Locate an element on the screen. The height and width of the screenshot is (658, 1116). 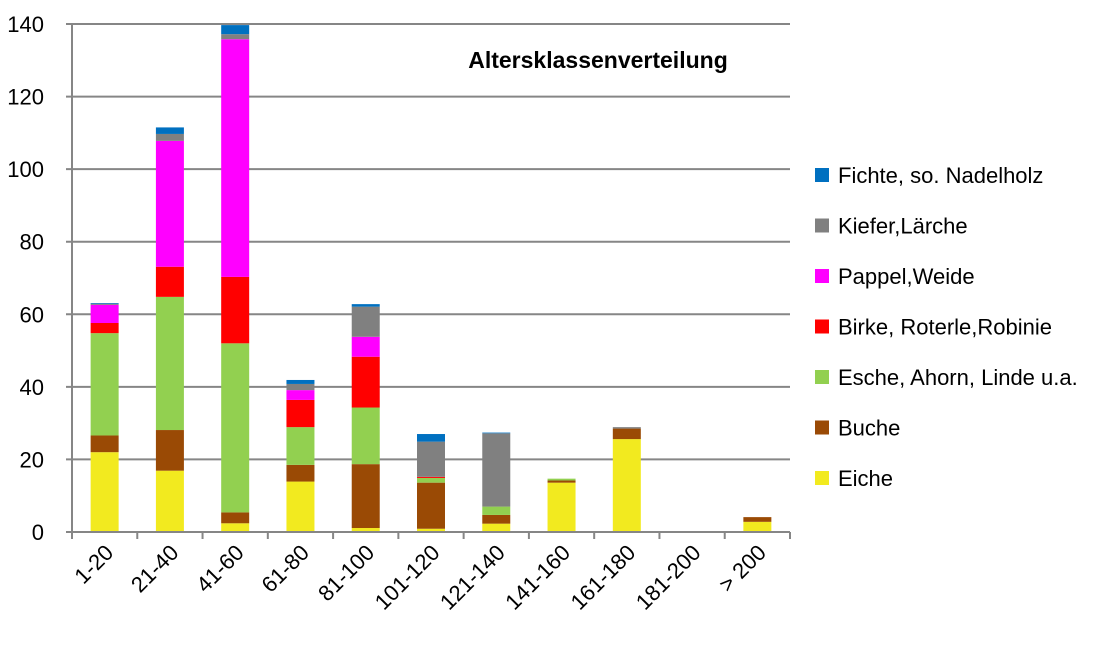
legend-label: Pappel,Weide is located at coordinates (906, 276).